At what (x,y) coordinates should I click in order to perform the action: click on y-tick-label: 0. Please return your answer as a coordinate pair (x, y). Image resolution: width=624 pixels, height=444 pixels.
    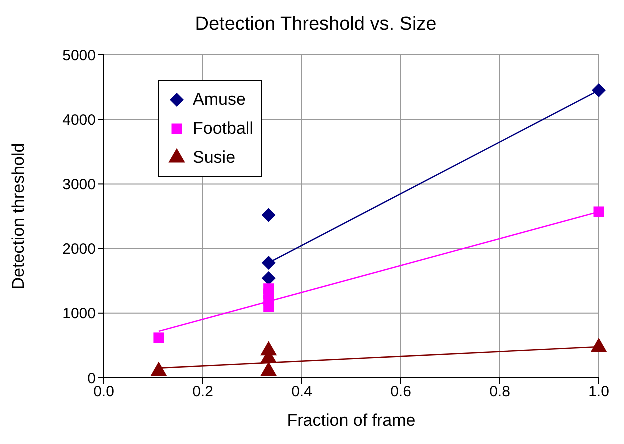
    Looking at the image, I should click on (92, 379).